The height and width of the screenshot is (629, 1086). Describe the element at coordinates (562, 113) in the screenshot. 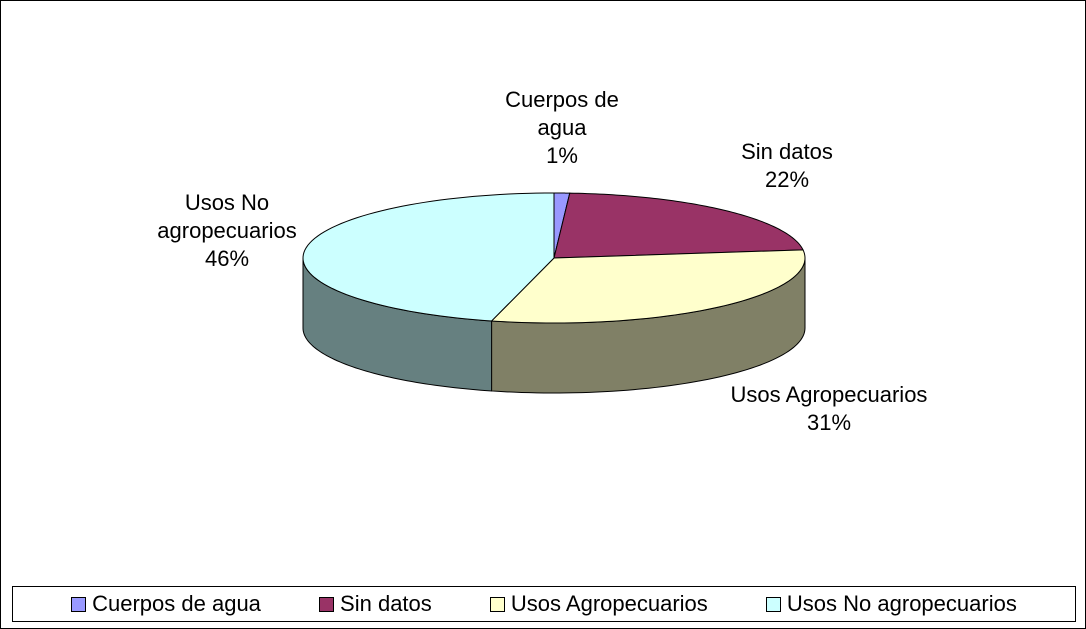

I see `data-label-category: Cuerpos de agua` at that location.